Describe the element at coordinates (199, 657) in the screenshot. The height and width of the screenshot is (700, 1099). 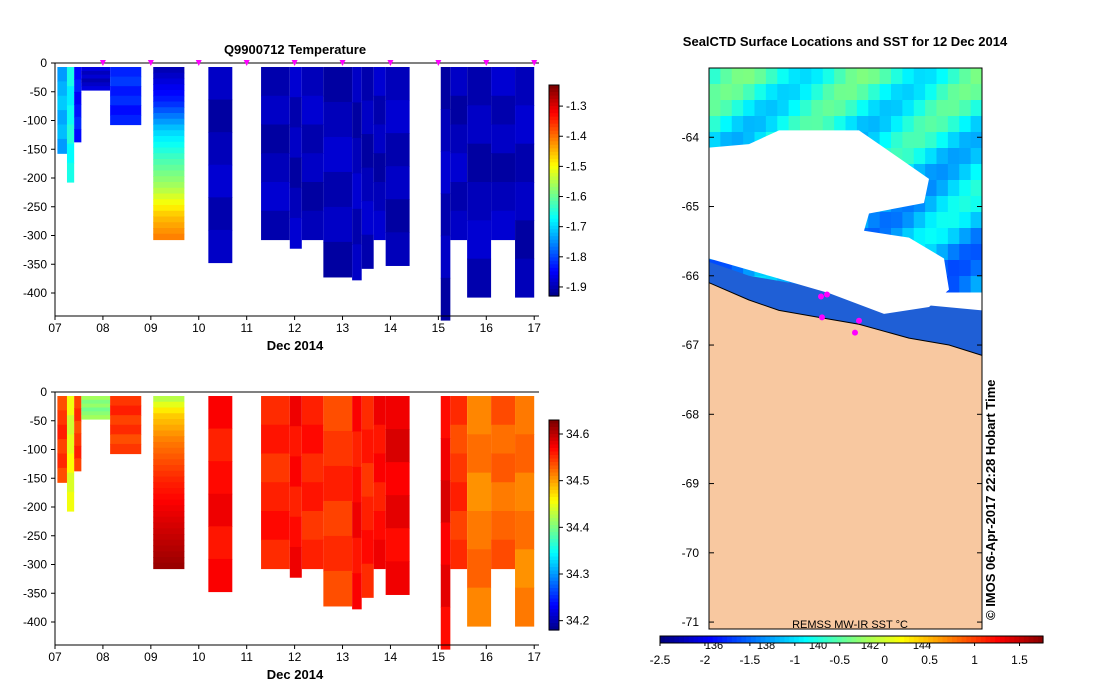
I see `x-tick-label: 10` at that location.